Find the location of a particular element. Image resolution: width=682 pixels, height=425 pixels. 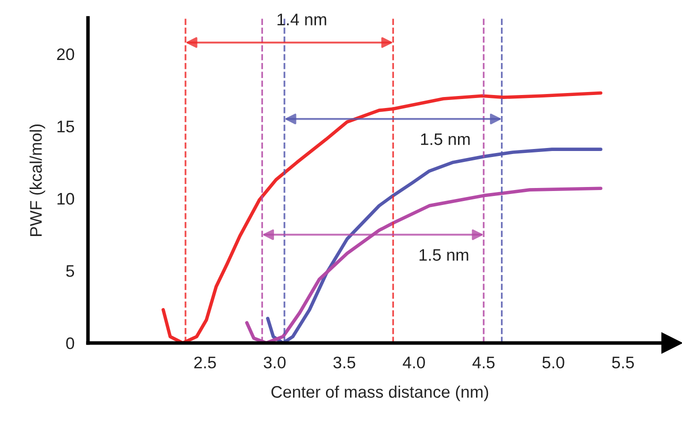

y-tick-label: 5 is located at coordinates (70, 271).